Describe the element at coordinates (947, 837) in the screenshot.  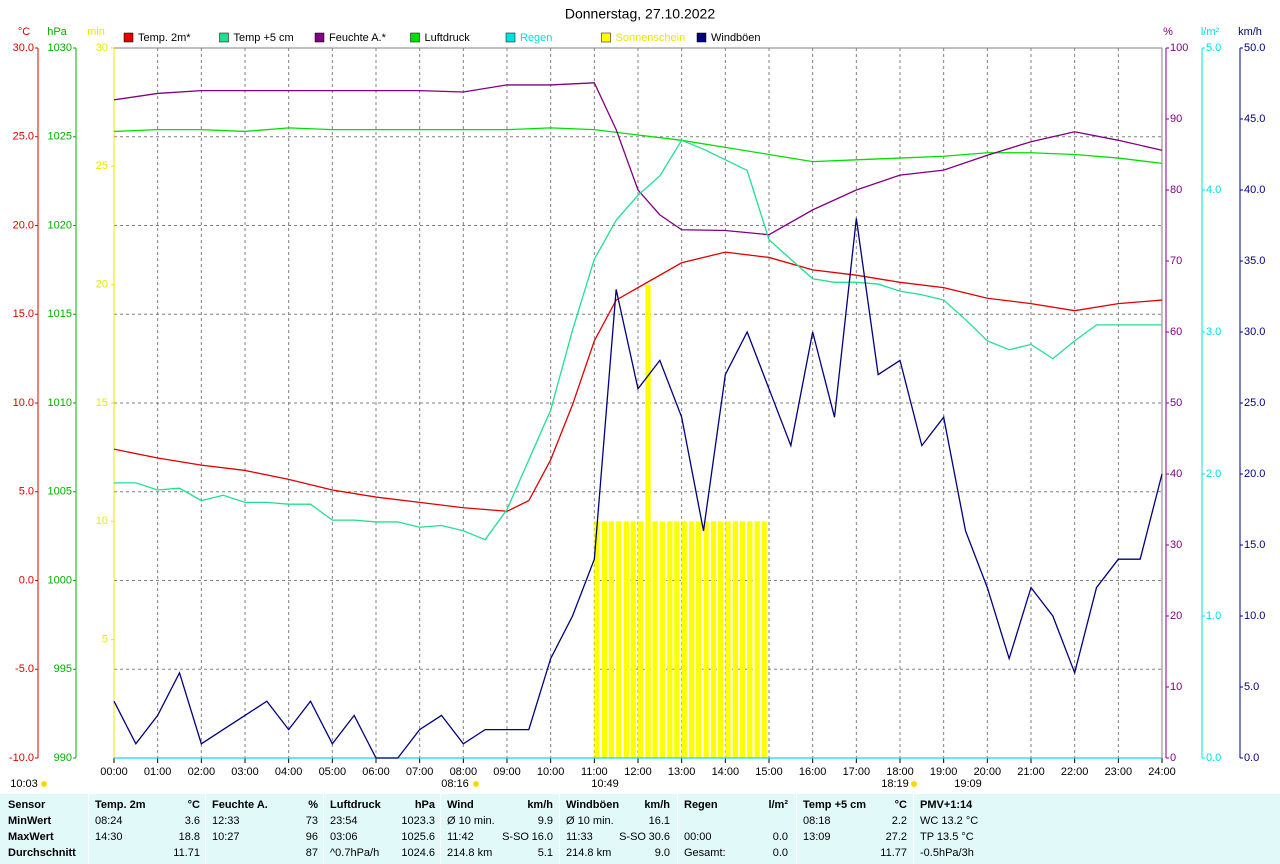
I see `table-cell: TP 13.5 °C` at that location.